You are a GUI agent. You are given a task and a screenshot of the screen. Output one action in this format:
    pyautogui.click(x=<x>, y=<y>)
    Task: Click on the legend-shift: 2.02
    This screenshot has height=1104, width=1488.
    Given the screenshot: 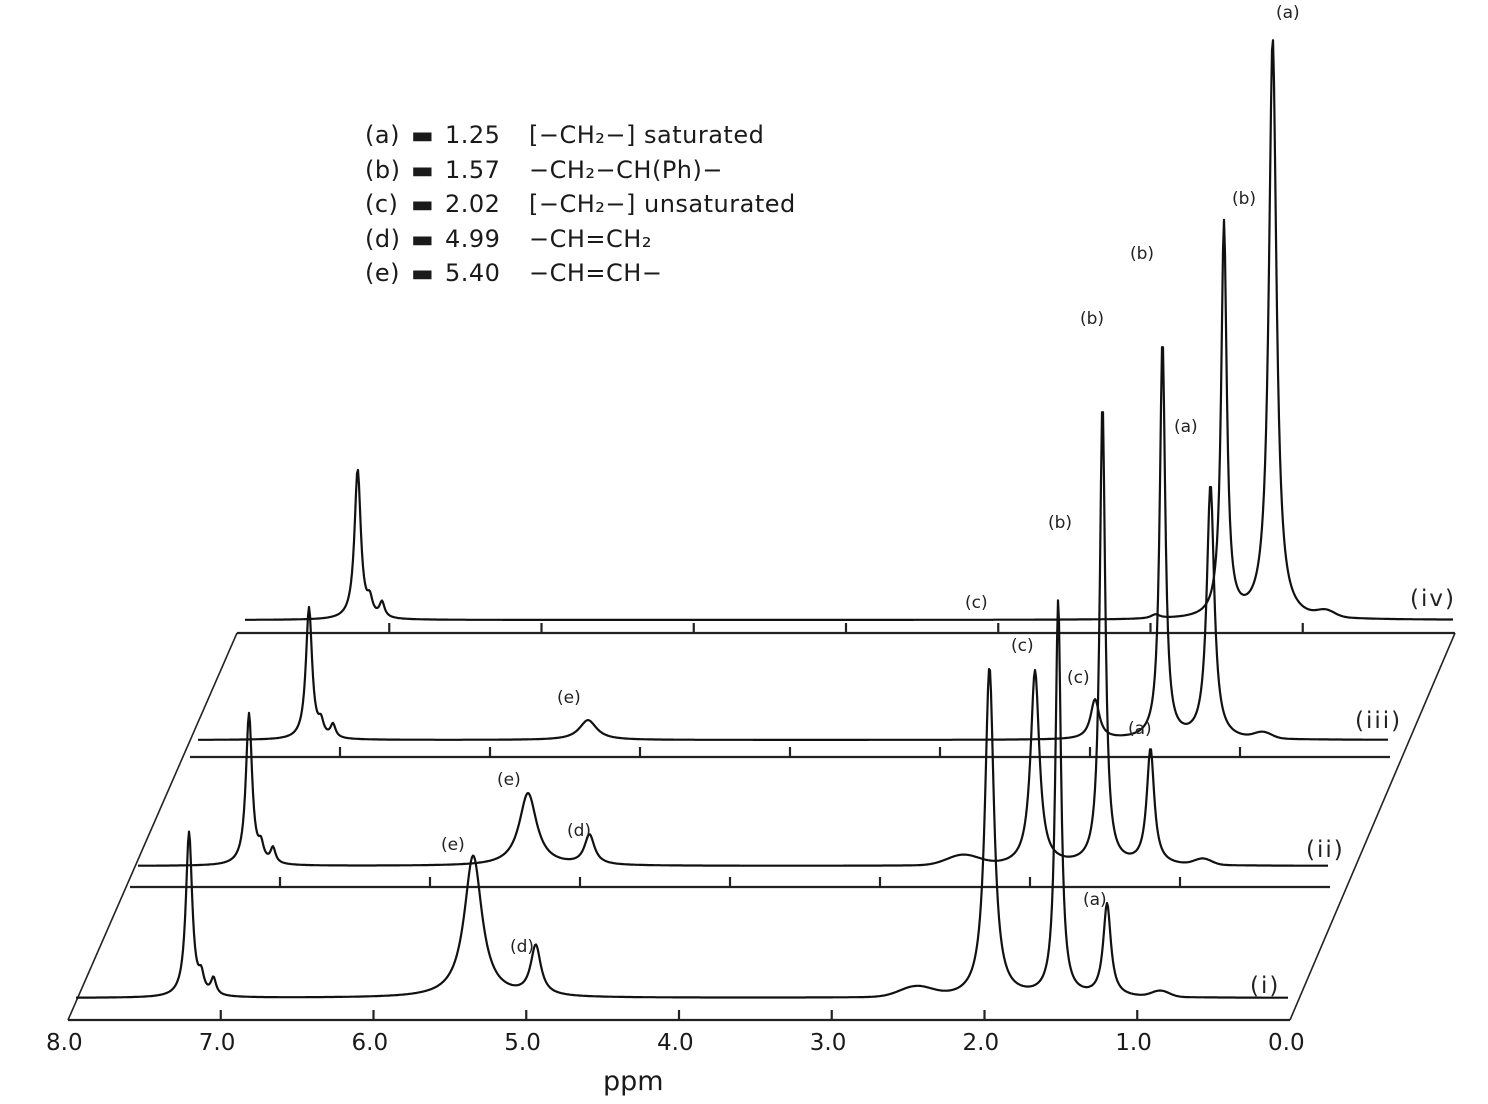 What is the action you would take?
    pyautogui.click(x=473, y=204)
    